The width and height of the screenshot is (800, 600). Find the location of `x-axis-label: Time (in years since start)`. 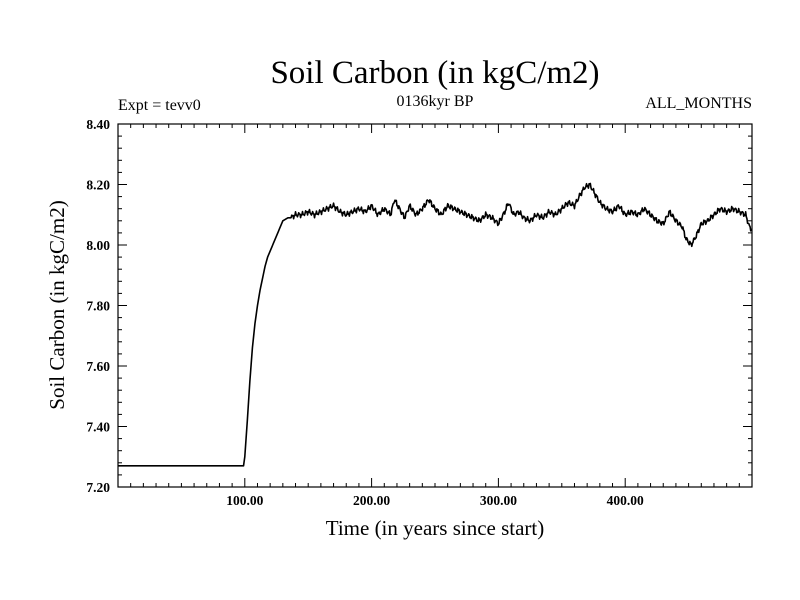

x-axis-label: Time (in years since start) is located at coordinates (435, 528).